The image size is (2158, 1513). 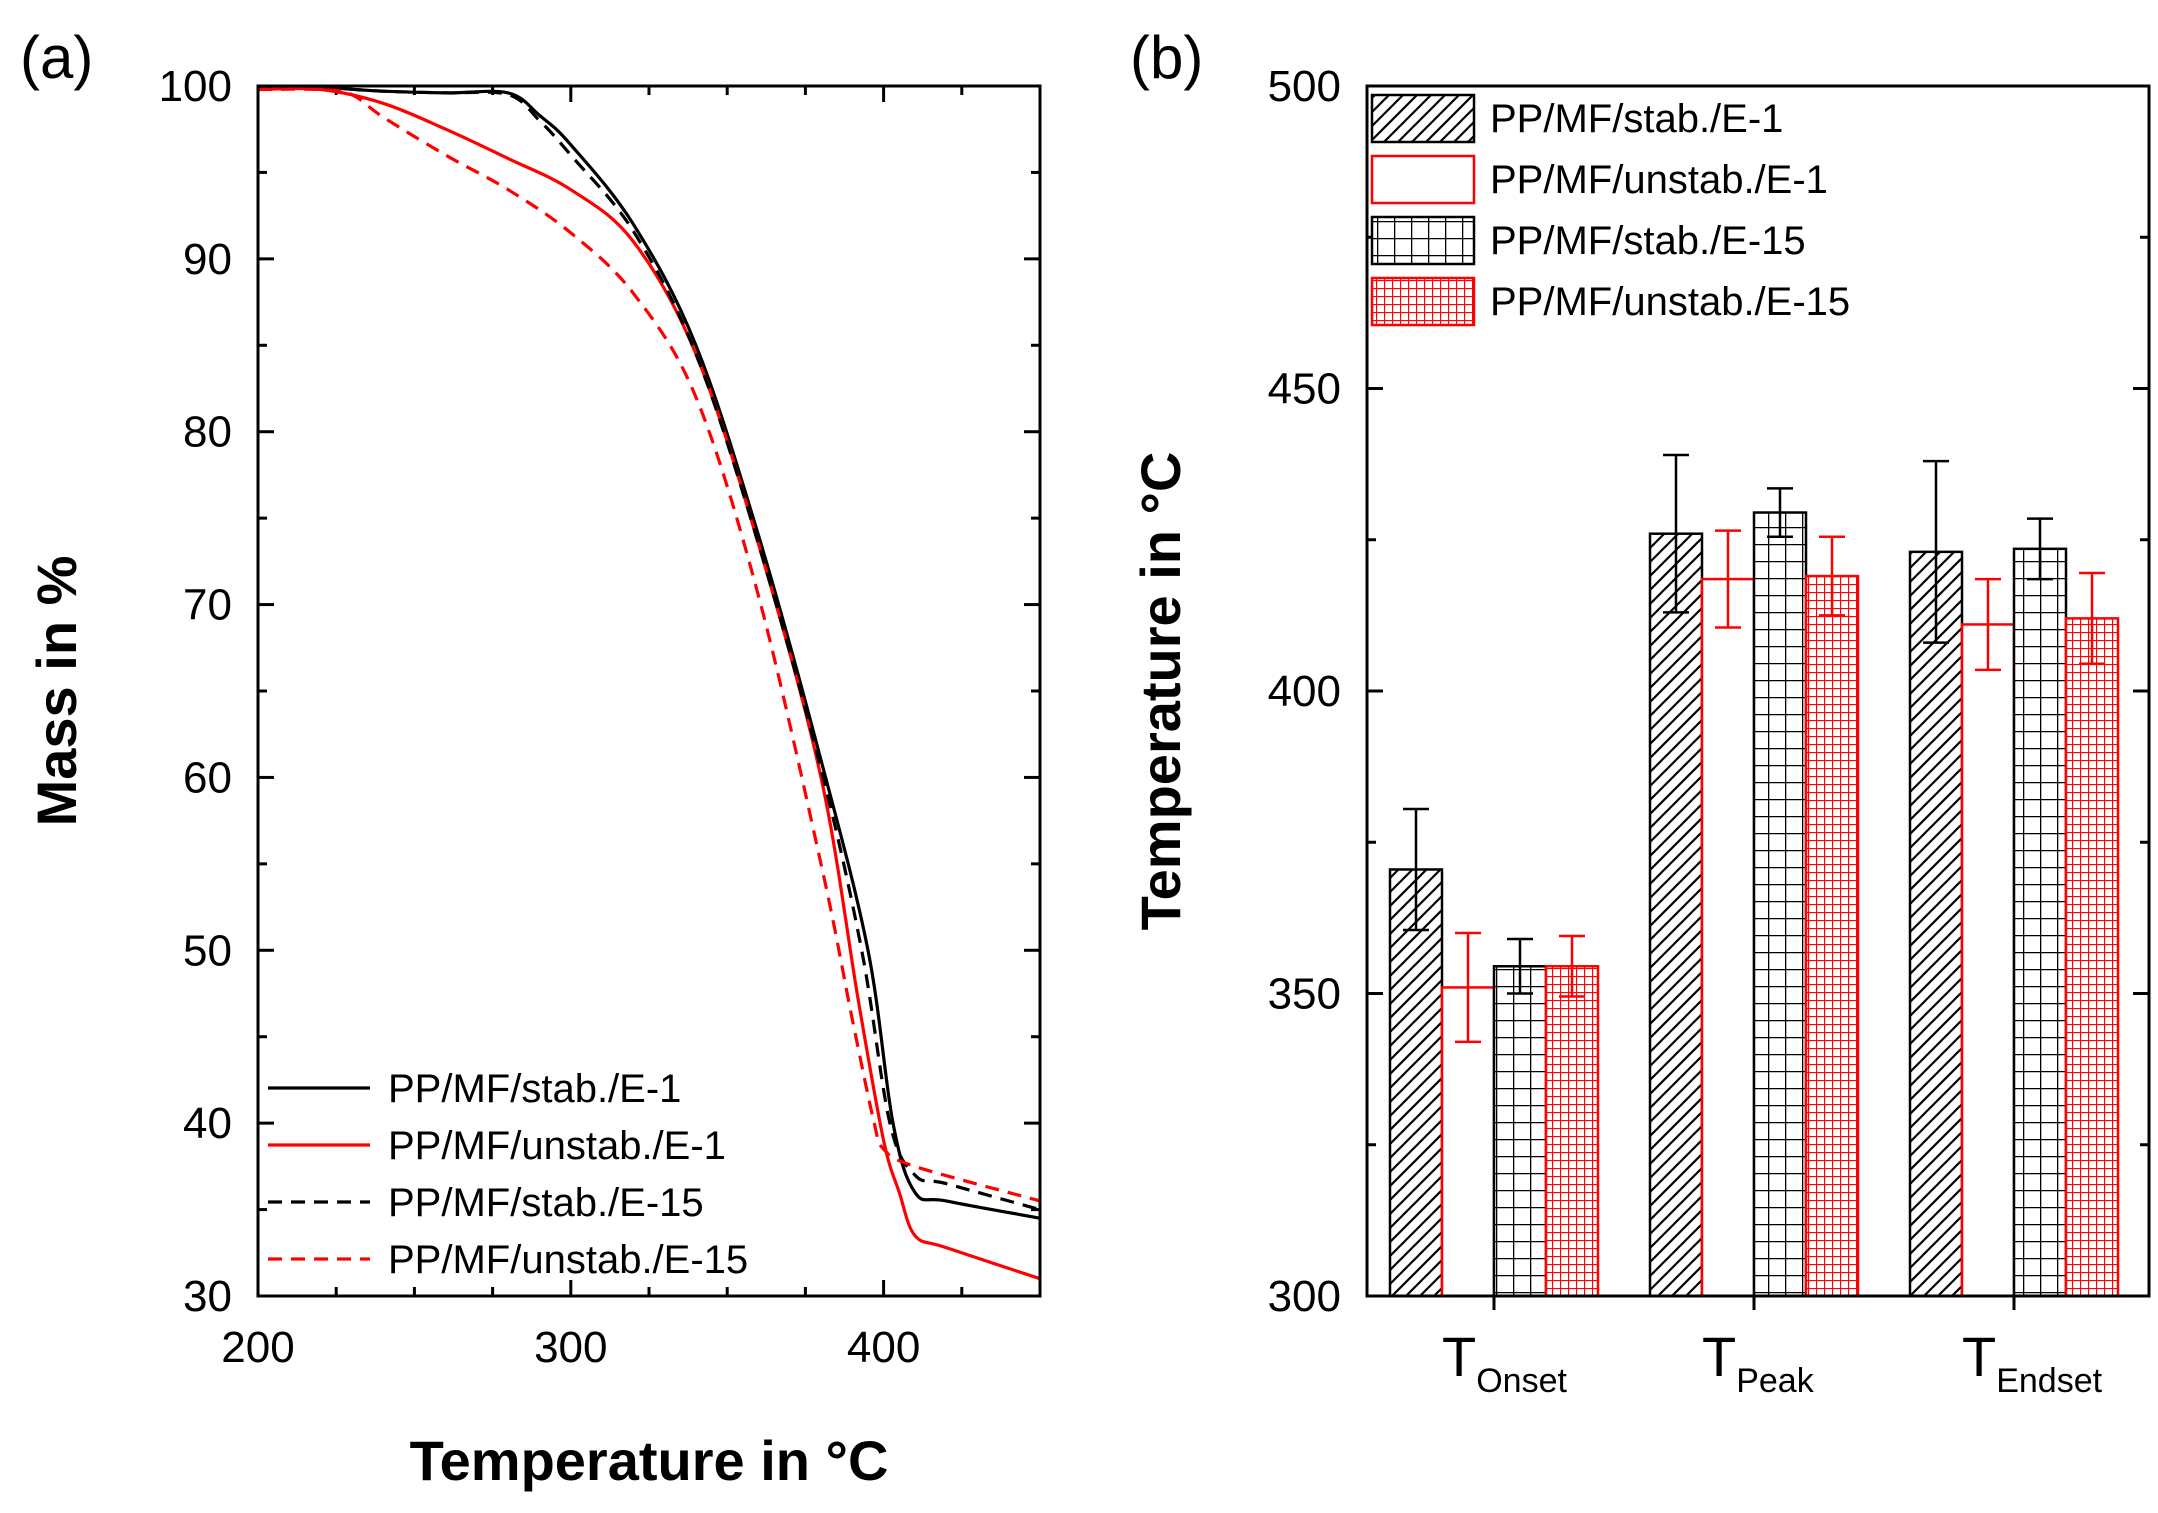 I want to click on x-tick-label: 200, so click(x=257, y=1347).